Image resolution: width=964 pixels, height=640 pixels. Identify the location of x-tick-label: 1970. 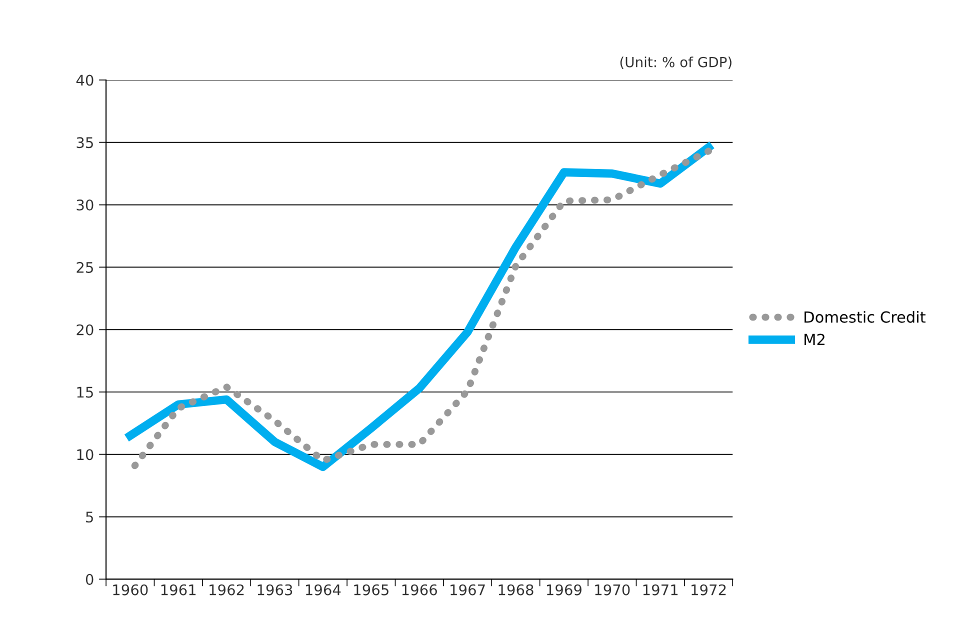
(612, 590).